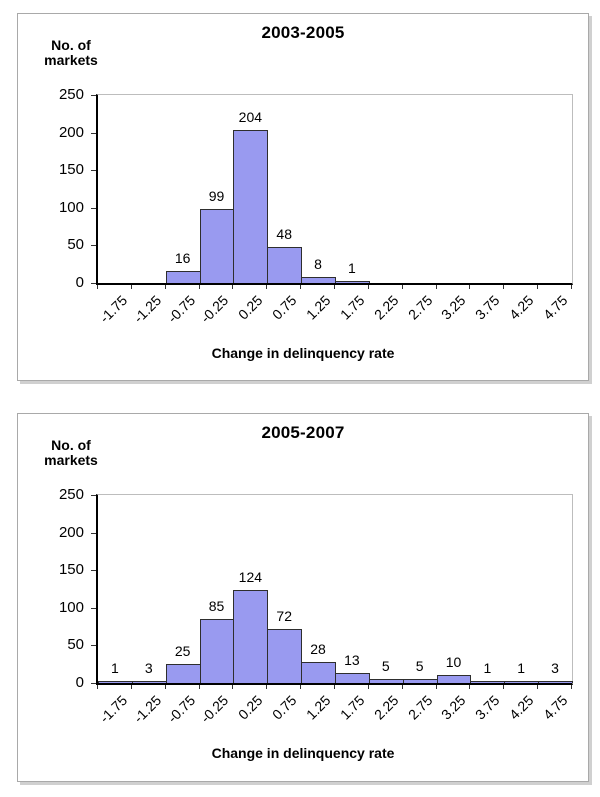  I want to click on chart-title: 2005-2007, so click(303, 432).